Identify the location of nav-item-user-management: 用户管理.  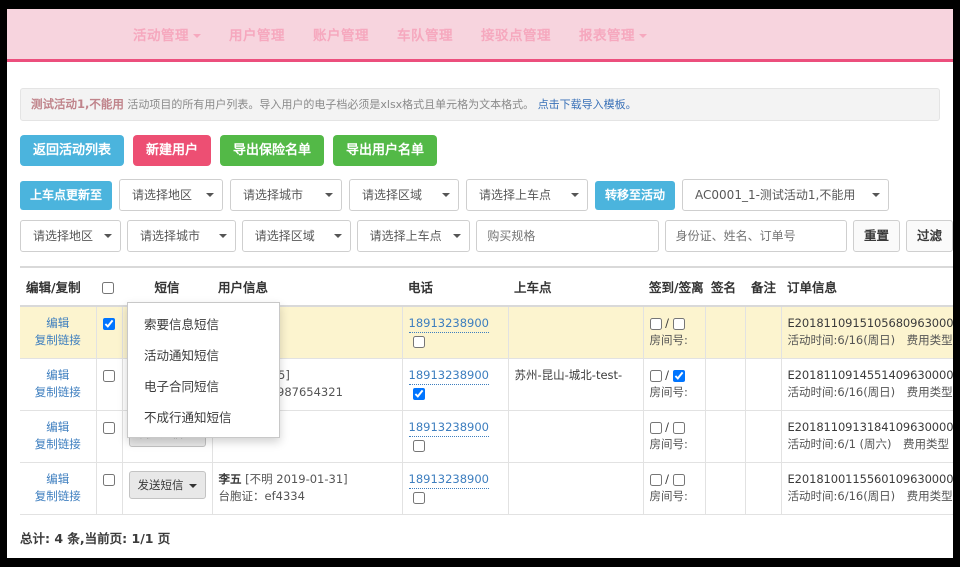
(257, 34).